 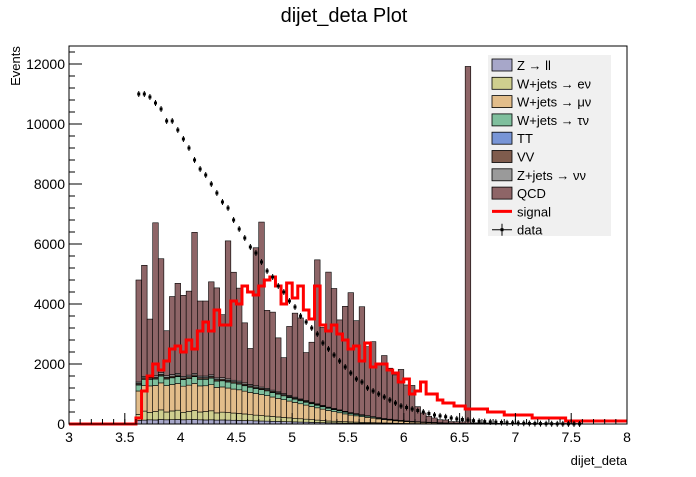 What do you see at coordinates (525, 138) in the screenshot?
I see `legend-label: TT` at bounding box center [525, 138].